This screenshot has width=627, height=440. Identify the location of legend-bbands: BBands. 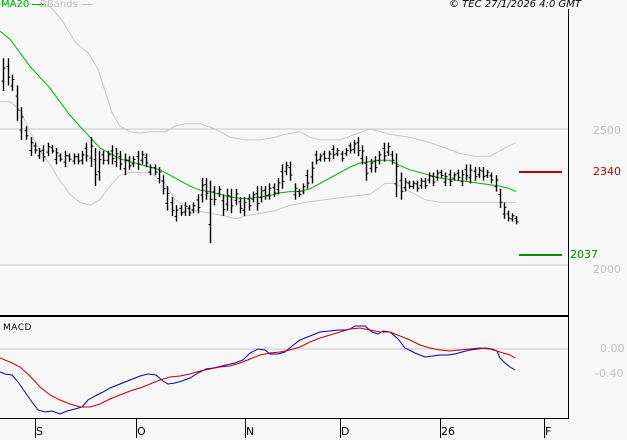
(66, 5).